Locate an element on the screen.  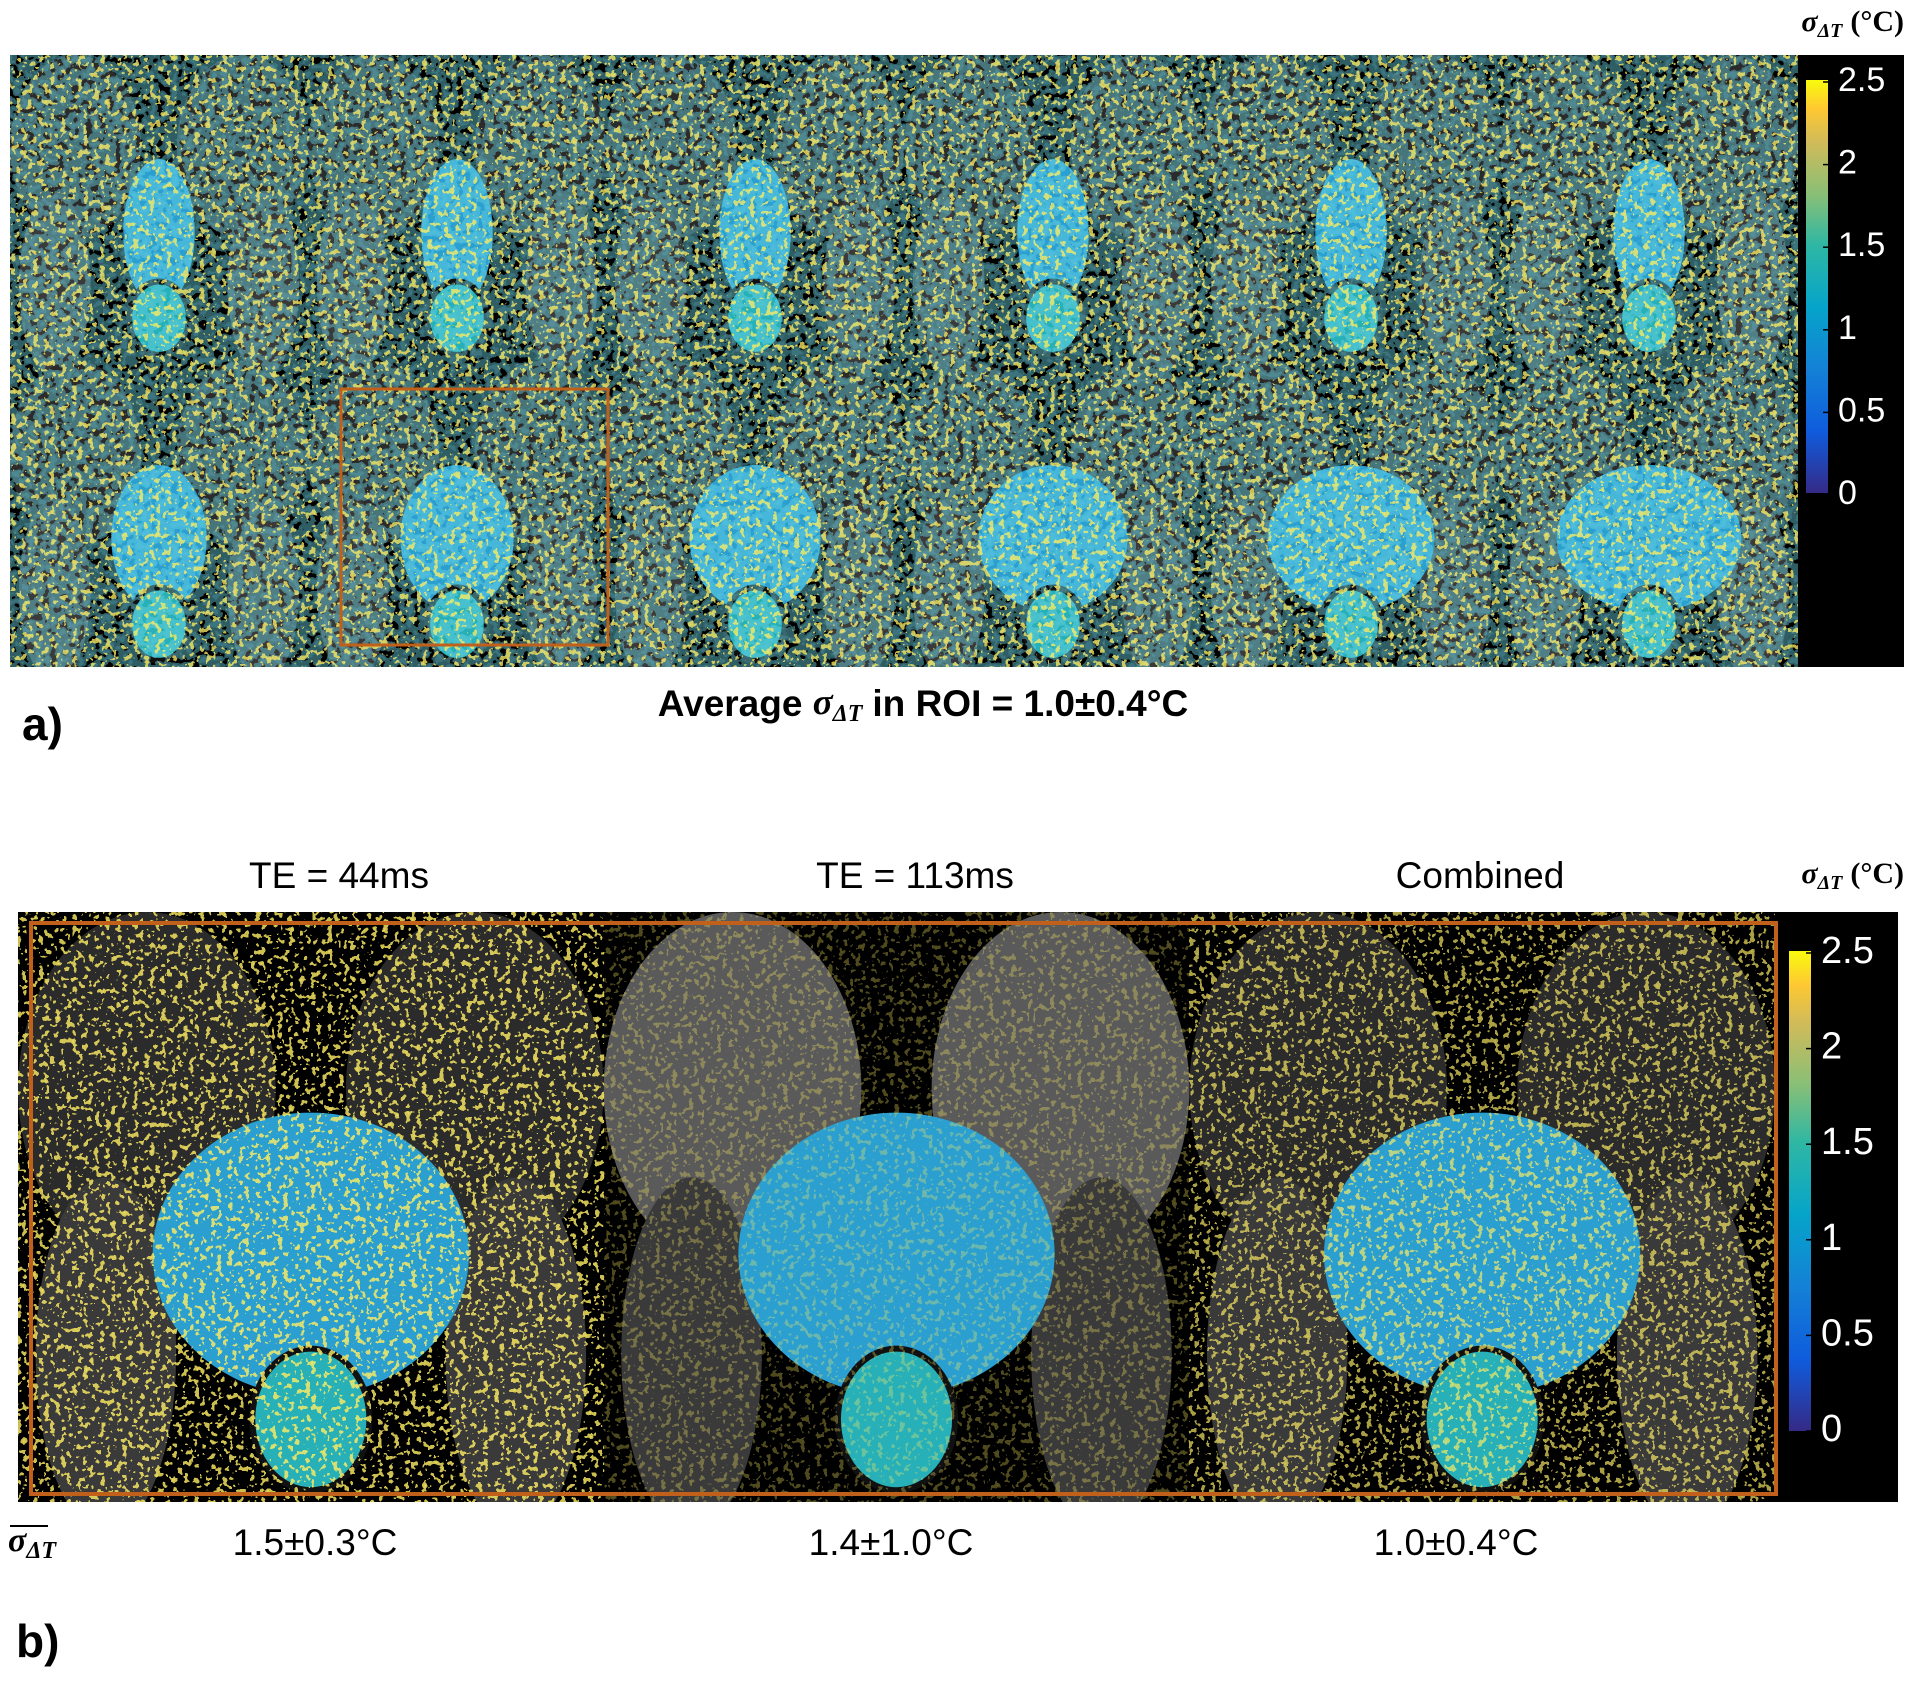
colorbar-a-title: σΔT (°C) is located at coordinates (1852, 23).